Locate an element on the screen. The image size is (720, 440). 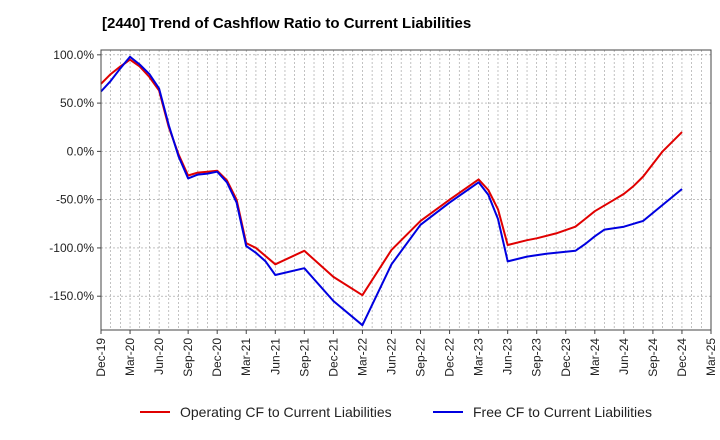
y-tick-label: 0.0% is located at coordinates (81, 151).